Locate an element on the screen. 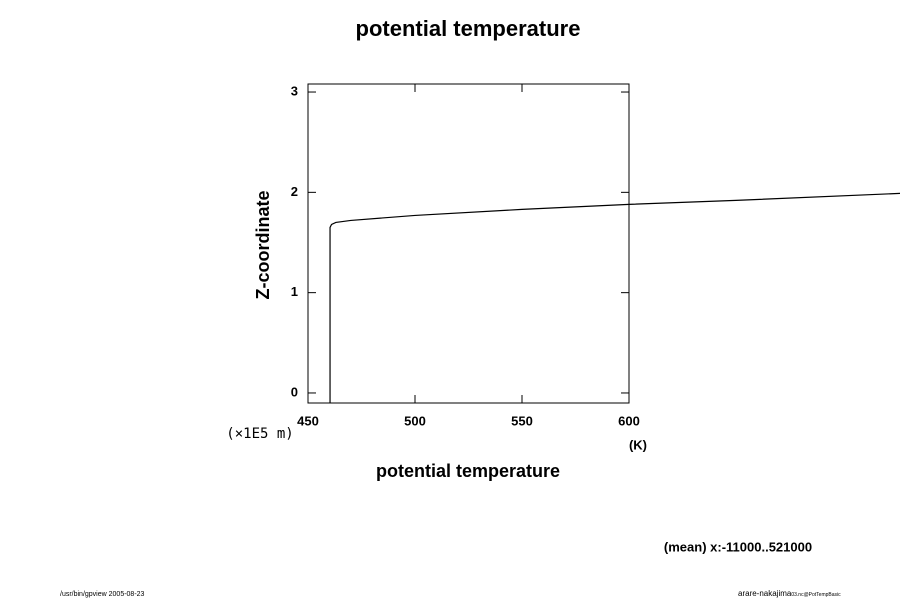 This screenshot has width=900, height=600. footer-left: /usr/bin/gpview 2005-08-23 is located at coordinates (102, 594).